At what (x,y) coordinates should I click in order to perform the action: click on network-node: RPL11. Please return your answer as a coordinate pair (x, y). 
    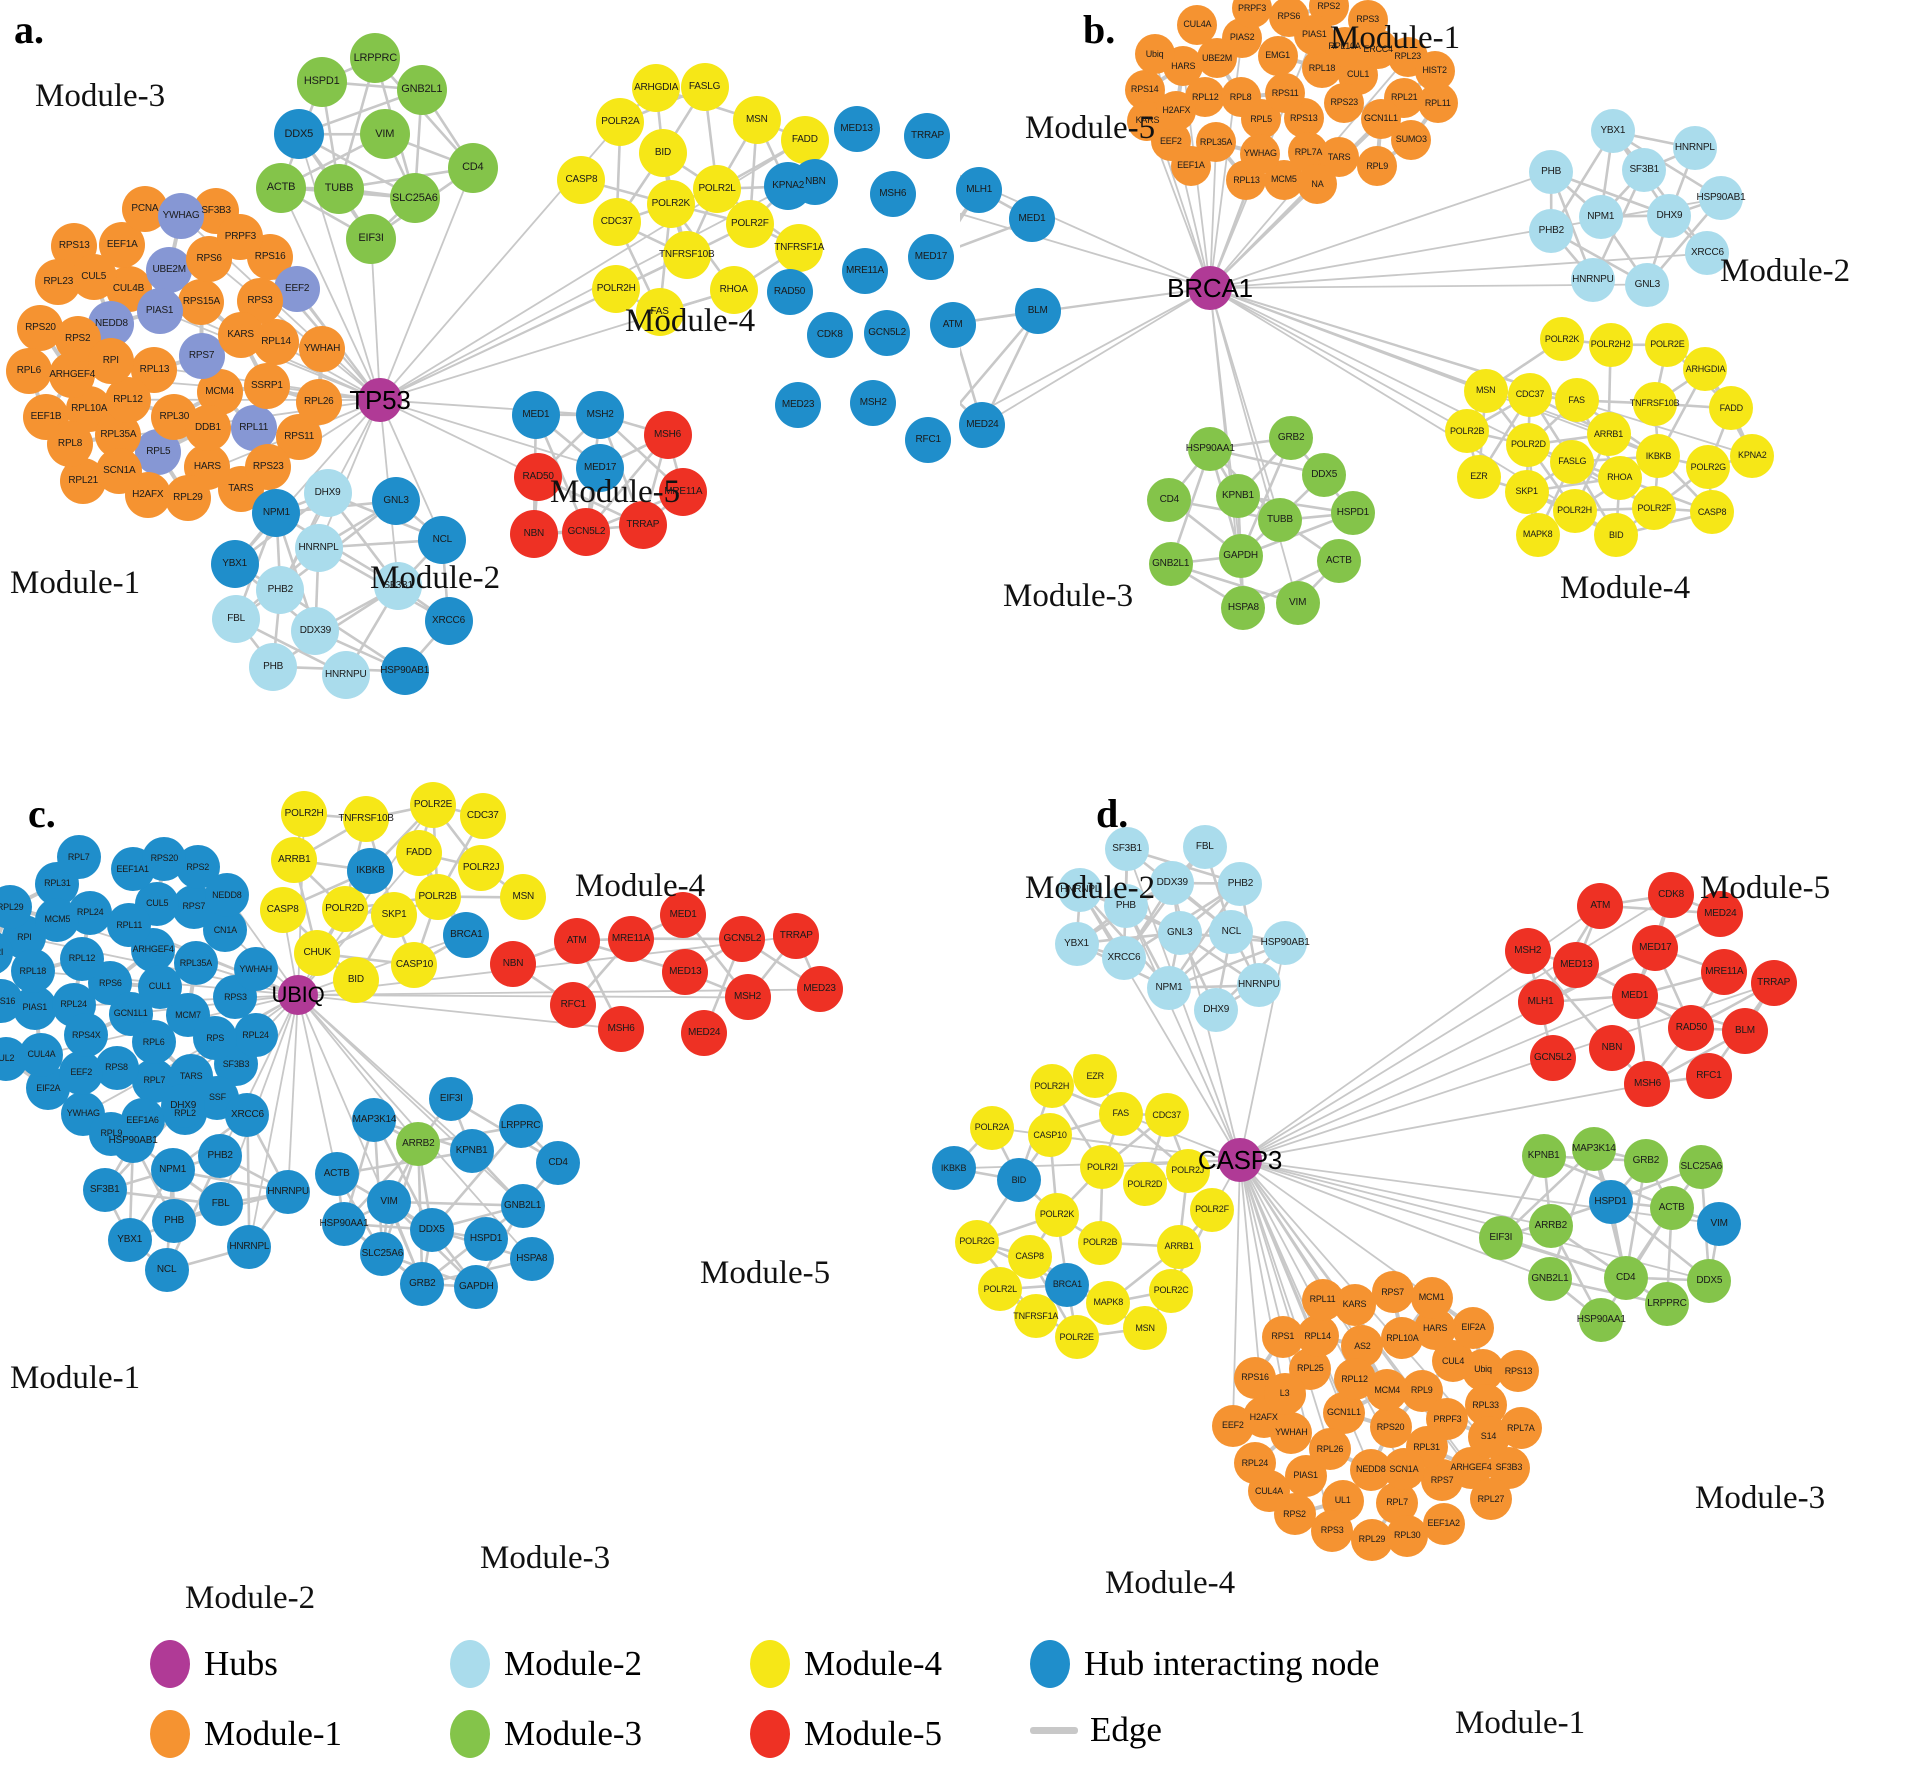
    Looking at the image, I should click on (129, 925).